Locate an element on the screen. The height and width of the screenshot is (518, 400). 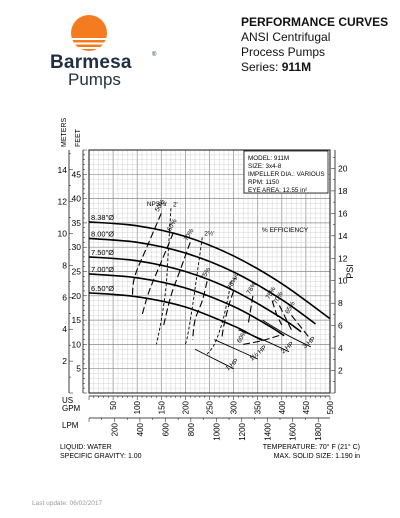
psi-tick-label: 4 is located at coordinates (340, 348).